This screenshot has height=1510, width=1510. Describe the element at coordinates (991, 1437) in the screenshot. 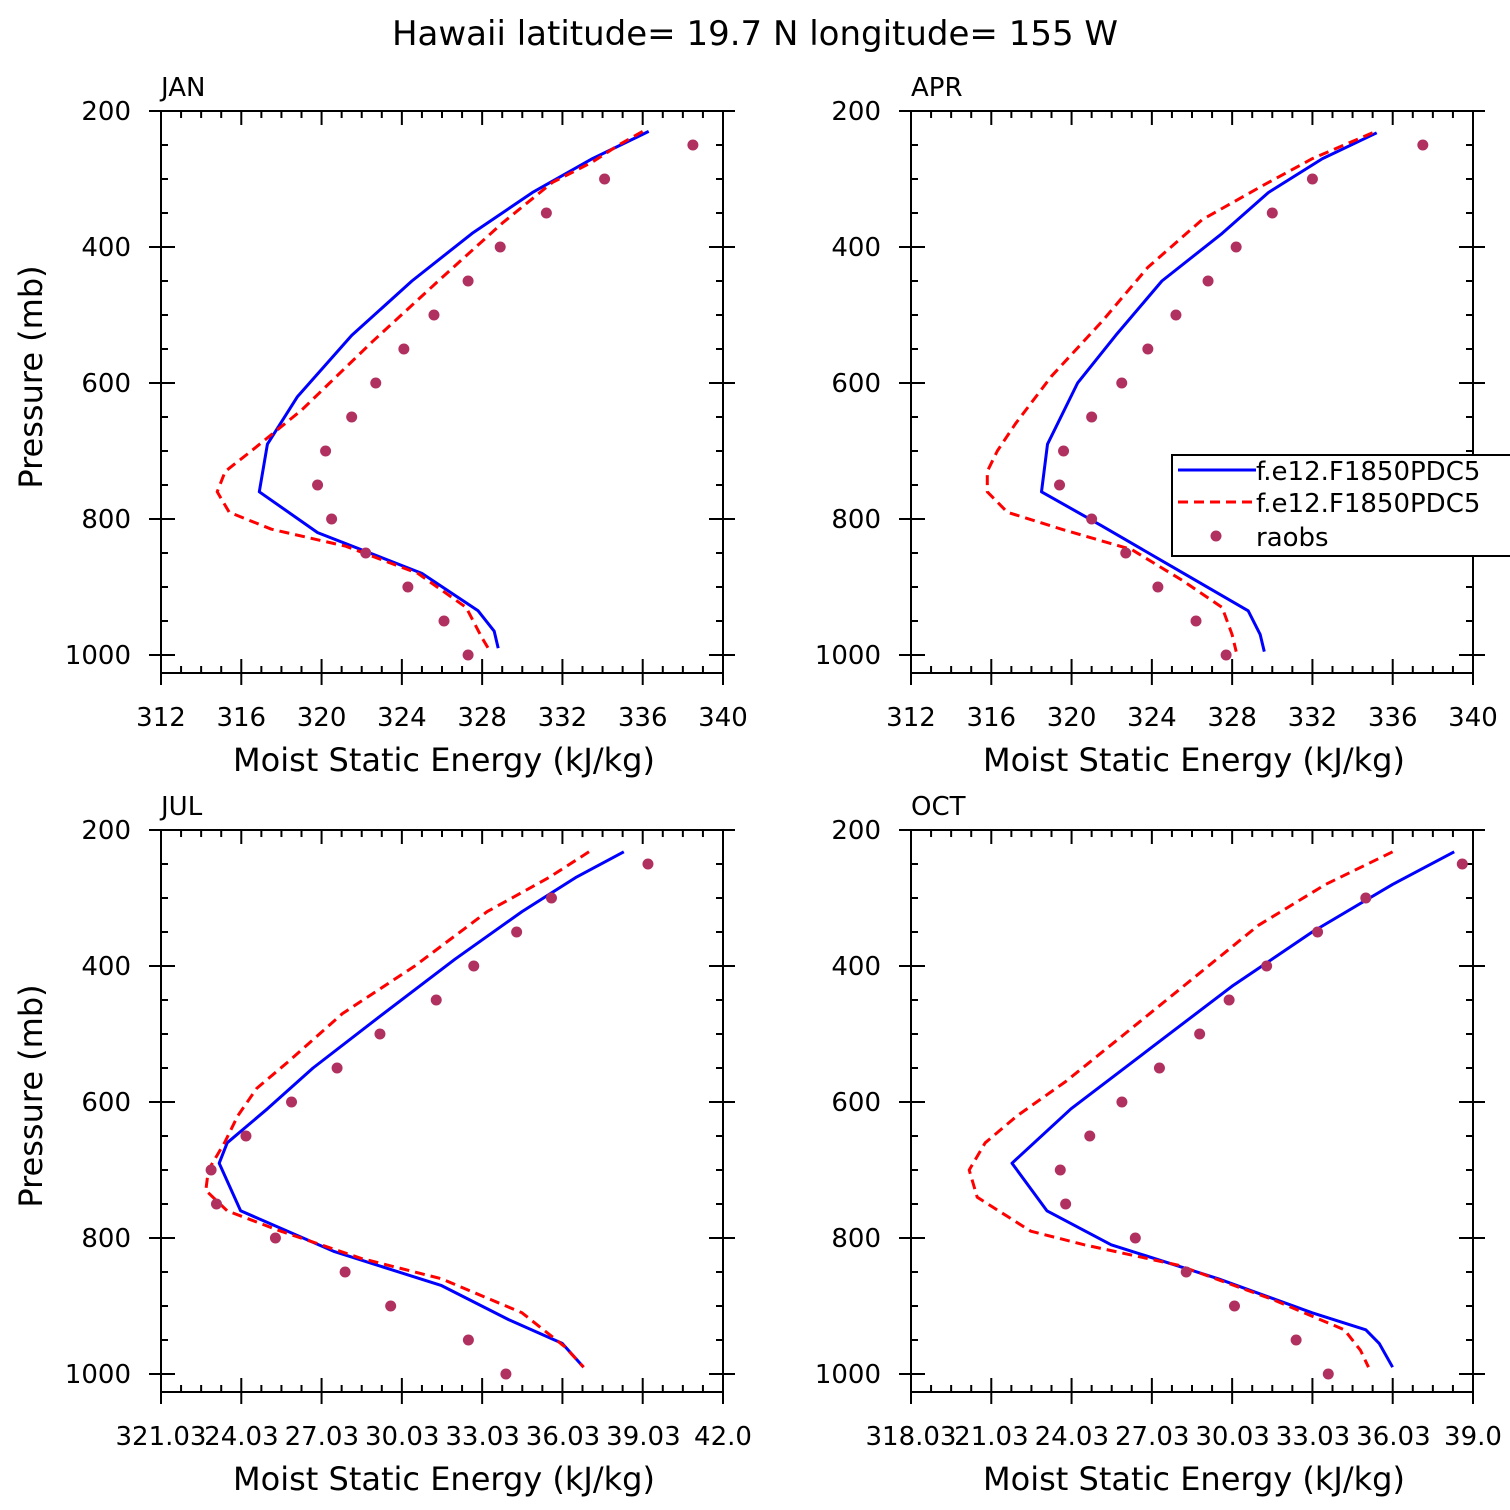

I see `x-tick-label: 21.03` at that location.